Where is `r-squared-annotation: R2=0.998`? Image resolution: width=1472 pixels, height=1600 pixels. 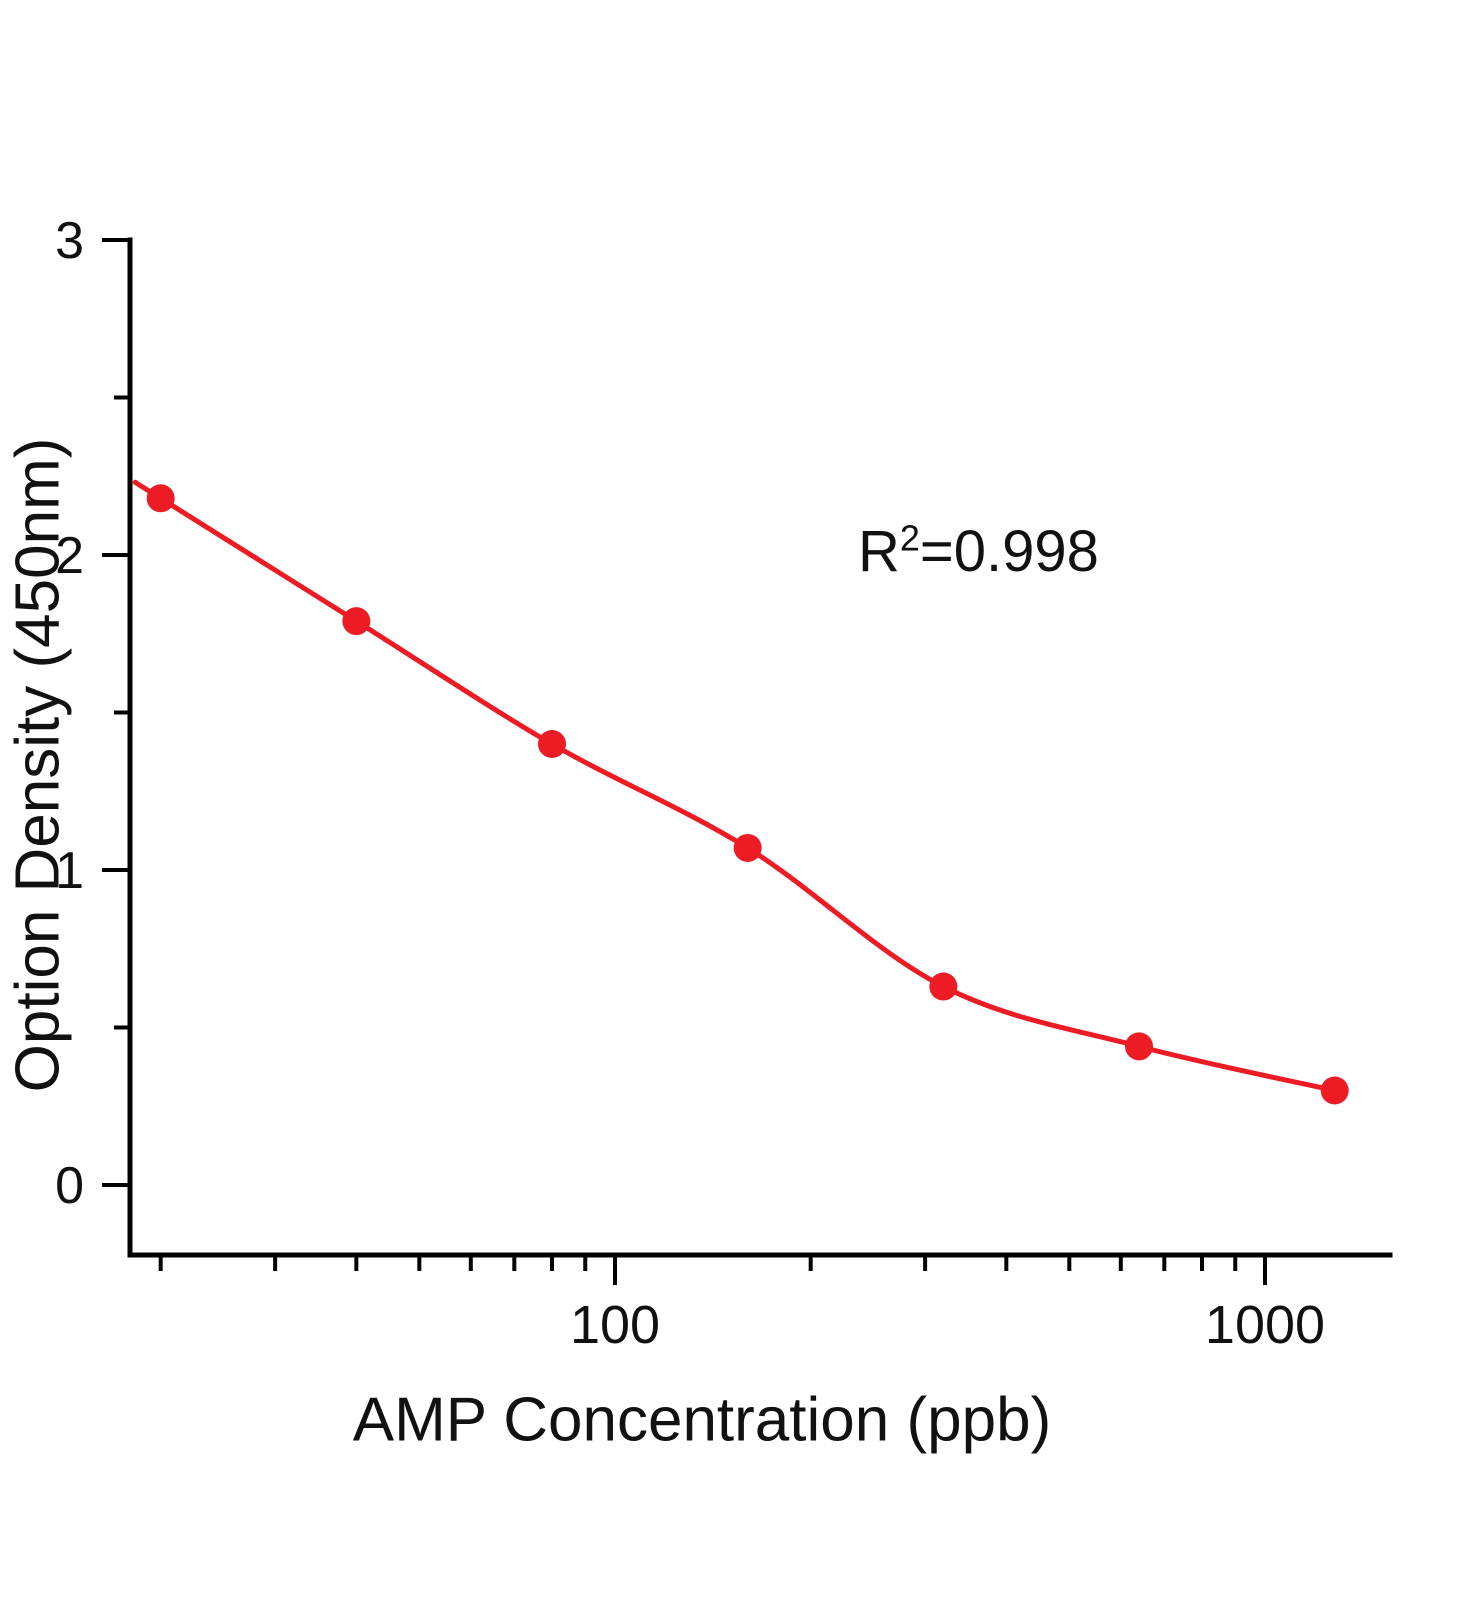
r-squared-annotation: R2=0.998 is located at coordinates (978, 551).